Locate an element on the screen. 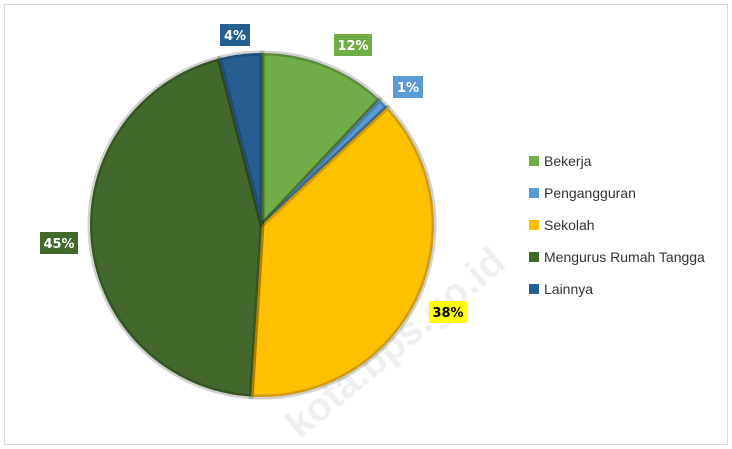 The image size is (732, 449). data-label-box-sekolah is located at coordinates (448, 312).